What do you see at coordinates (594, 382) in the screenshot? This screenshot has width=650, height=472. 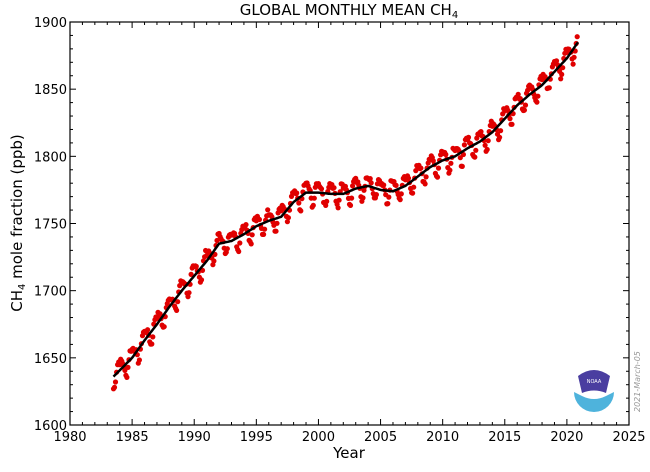 I see `svg-text: NOAA` at bounding box center [594, 382].